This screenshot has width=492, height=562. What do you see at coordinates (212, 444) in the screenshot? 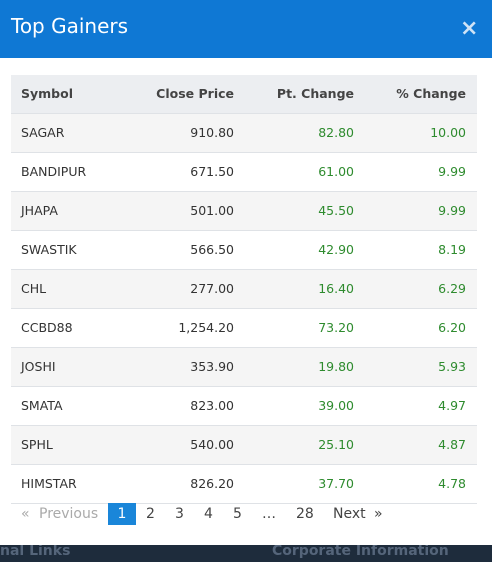
I see `table-cell: 540.00` at bounding box center [212, 444].